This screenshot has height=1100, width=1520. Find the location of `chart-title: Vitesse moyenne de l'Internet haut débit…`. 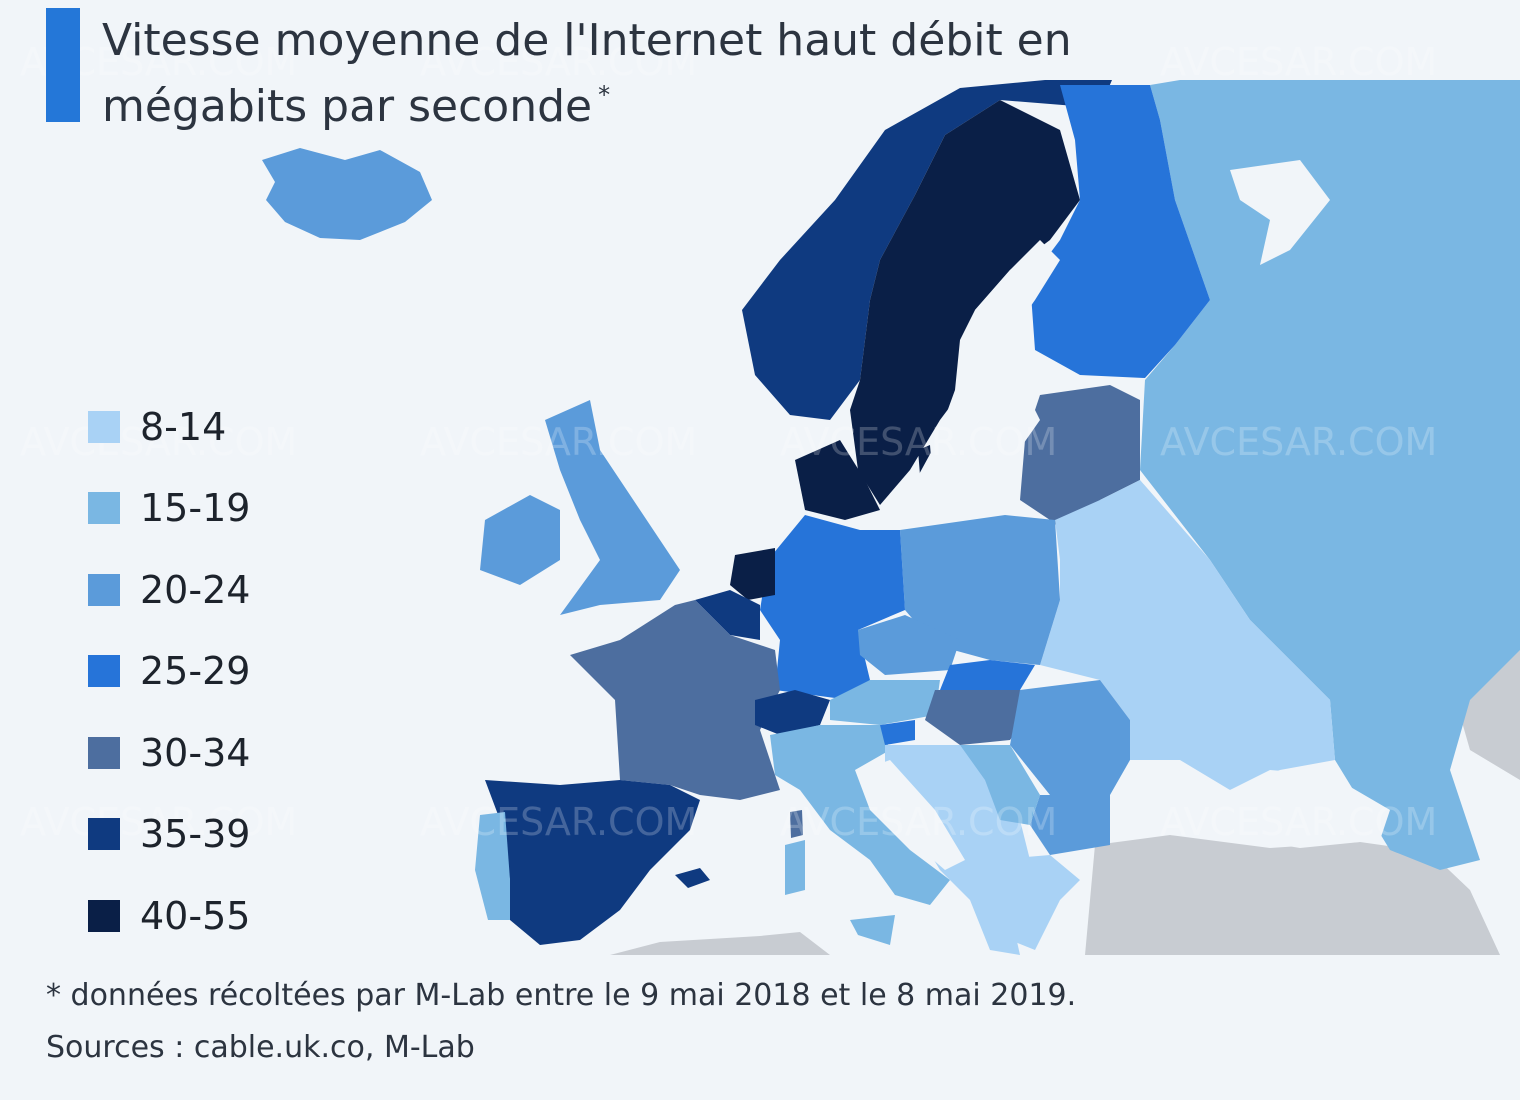

chart-title: Vitesse moyenne de l'Internet haut débit… is located at coordinates (602, 74).